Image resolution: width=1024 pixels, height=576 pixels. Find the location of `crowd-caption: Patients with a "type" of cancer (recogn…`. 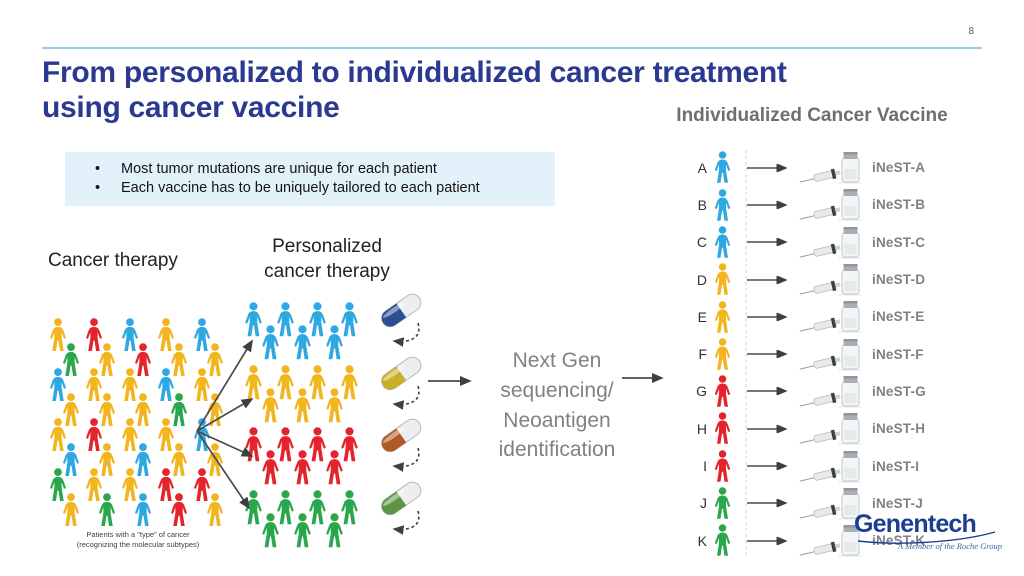

crowd-caption: Patients with a "type" of cancer (recogn… is located at coordinates (138, 540).